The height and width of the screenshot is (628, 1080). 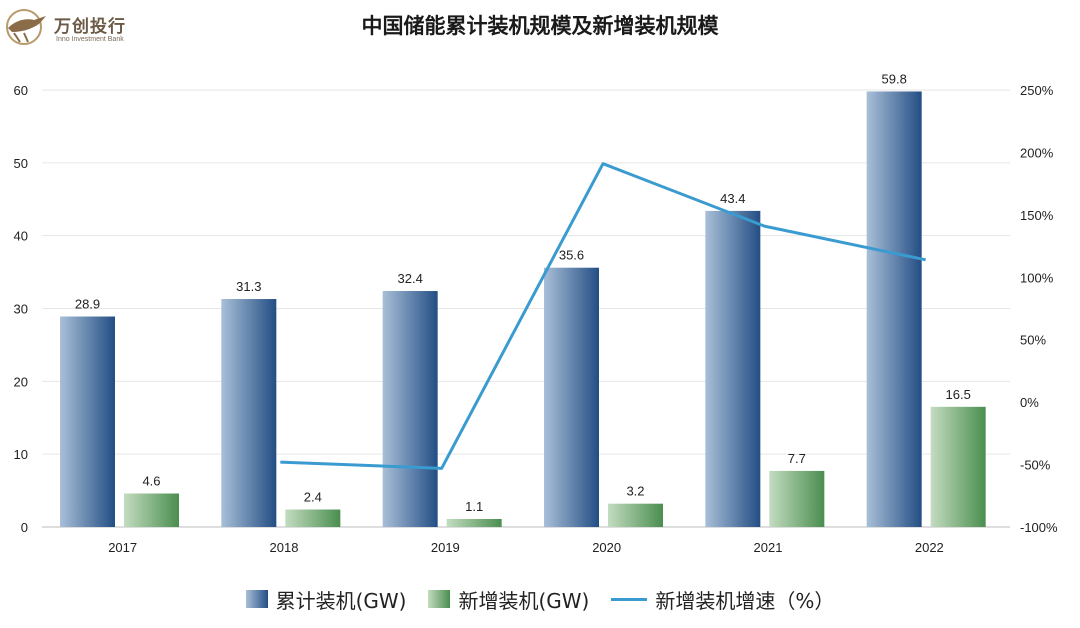 I want to click on y-tick-label: 0, so click(x=24, y=527).